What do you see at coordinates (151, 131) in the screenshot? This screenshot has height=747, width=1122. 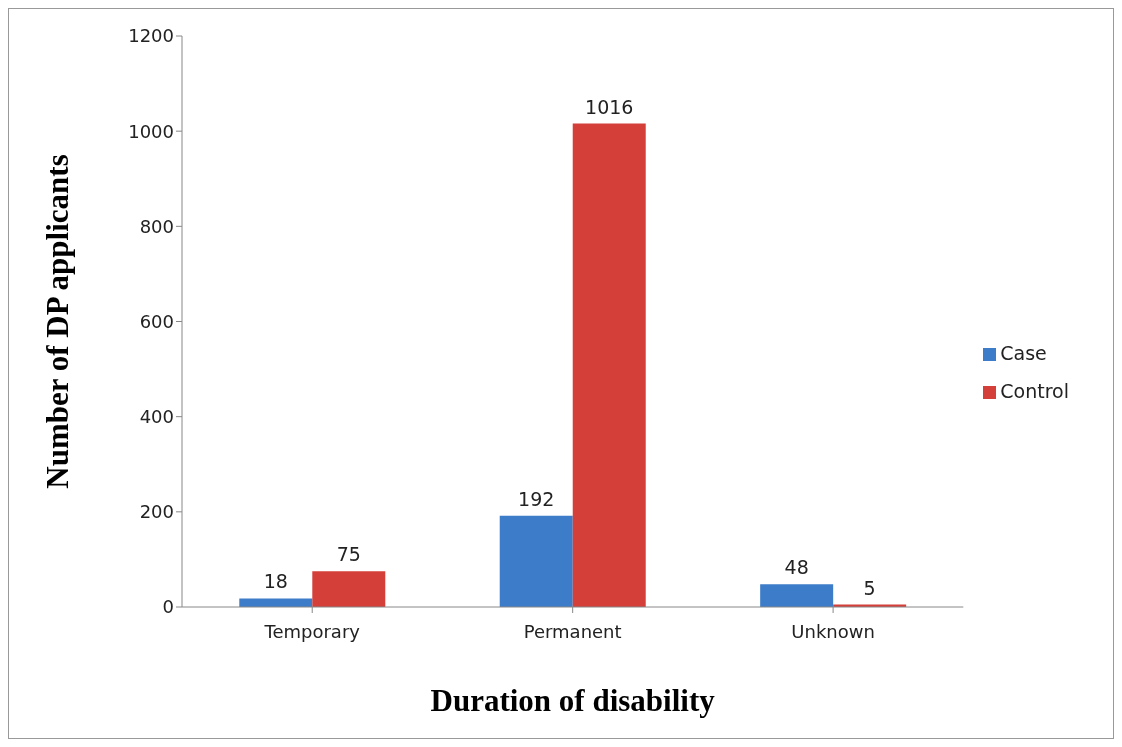 I see `y-tick-label: 1000` at bounding box center [151, 131].